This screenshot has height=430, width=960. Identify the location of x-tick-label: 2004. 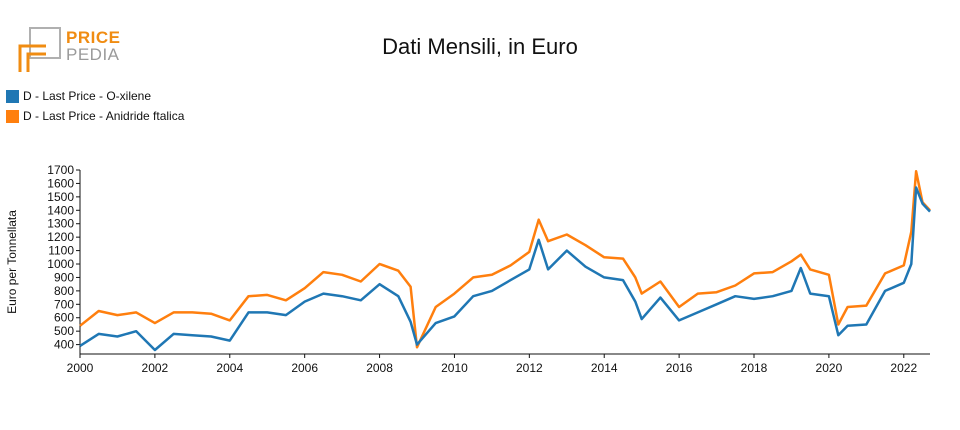
(229, 368).